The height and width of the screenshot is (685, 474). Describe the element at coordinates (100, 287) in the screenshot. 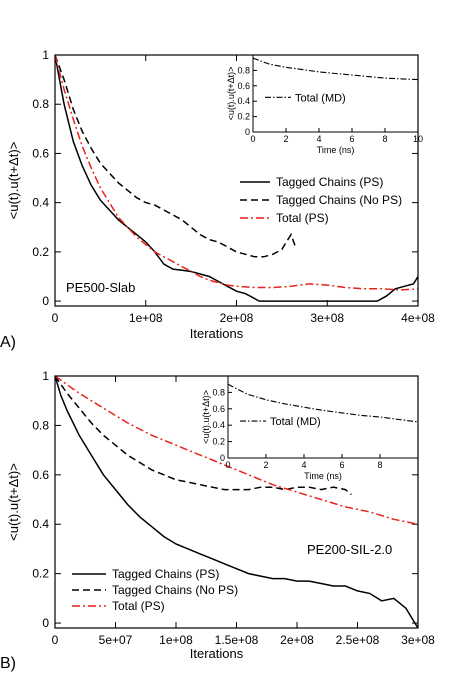

I see `panel-annotation: PE500-Slab` at that location.